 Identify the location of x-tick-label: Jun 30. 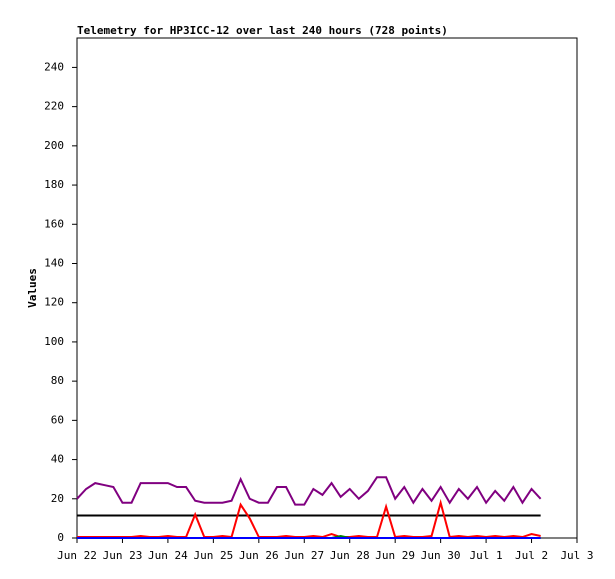
(441, 555).